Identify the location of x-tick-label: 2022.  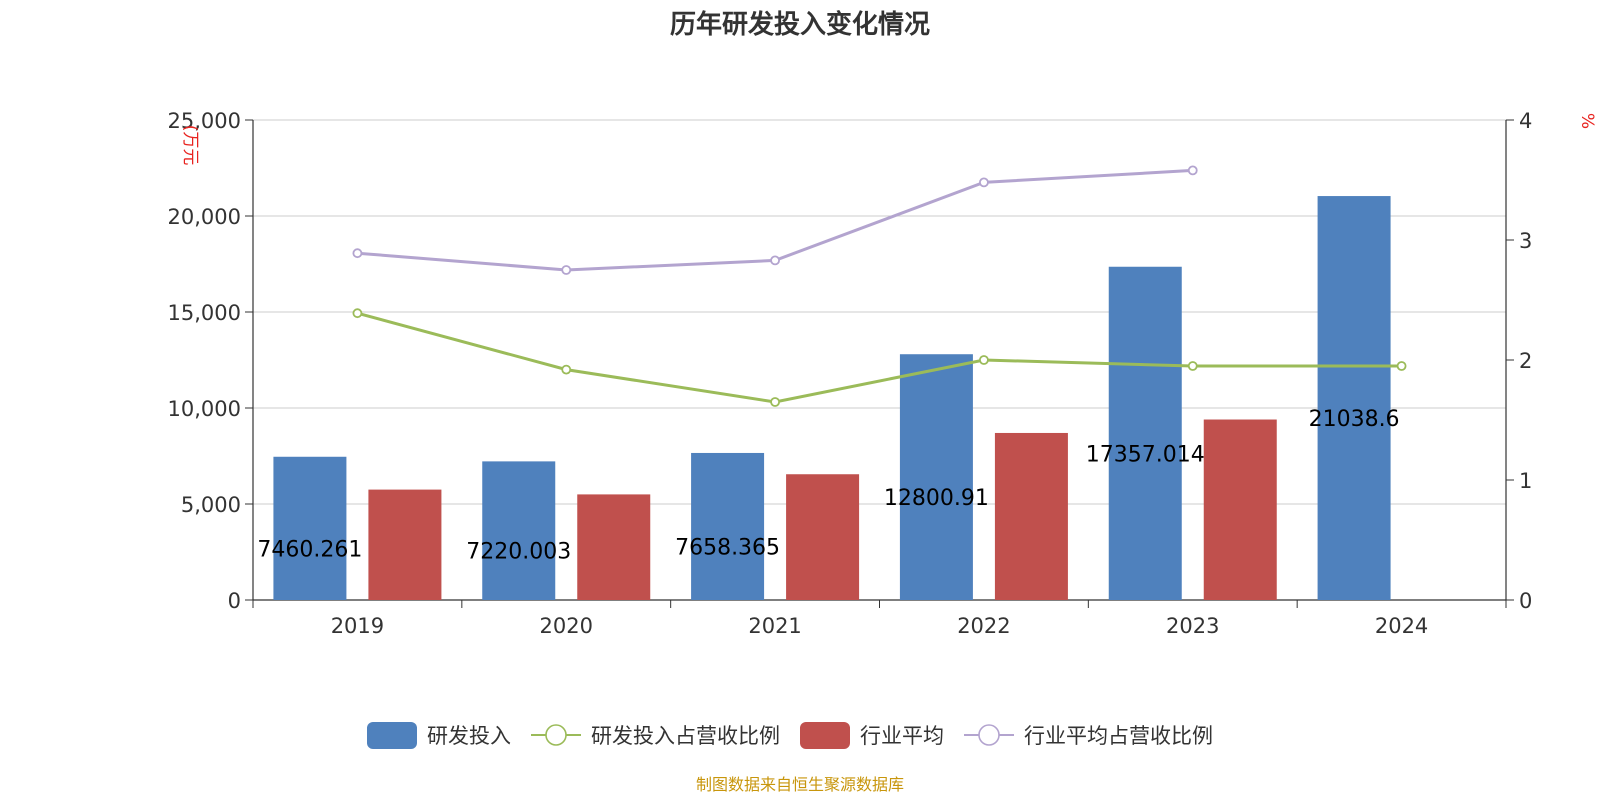
(983, 626).